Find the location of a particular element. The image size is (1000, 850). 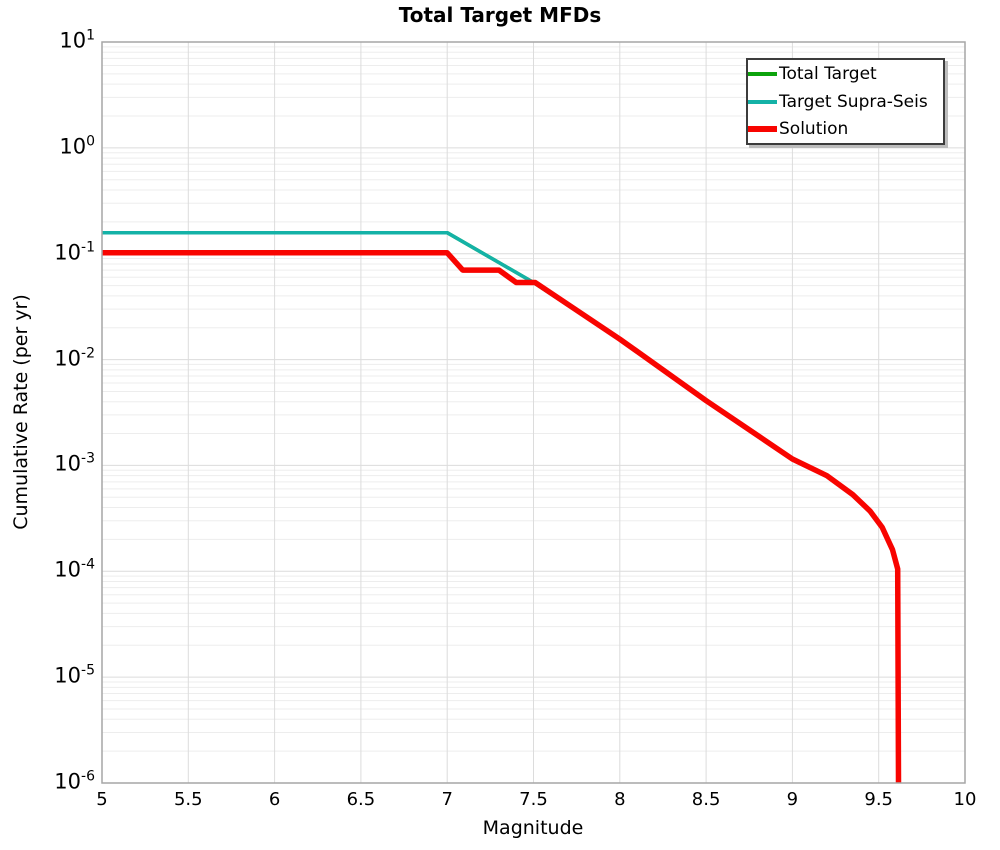

legend-label: Solution is located at coordinates (814, 129).